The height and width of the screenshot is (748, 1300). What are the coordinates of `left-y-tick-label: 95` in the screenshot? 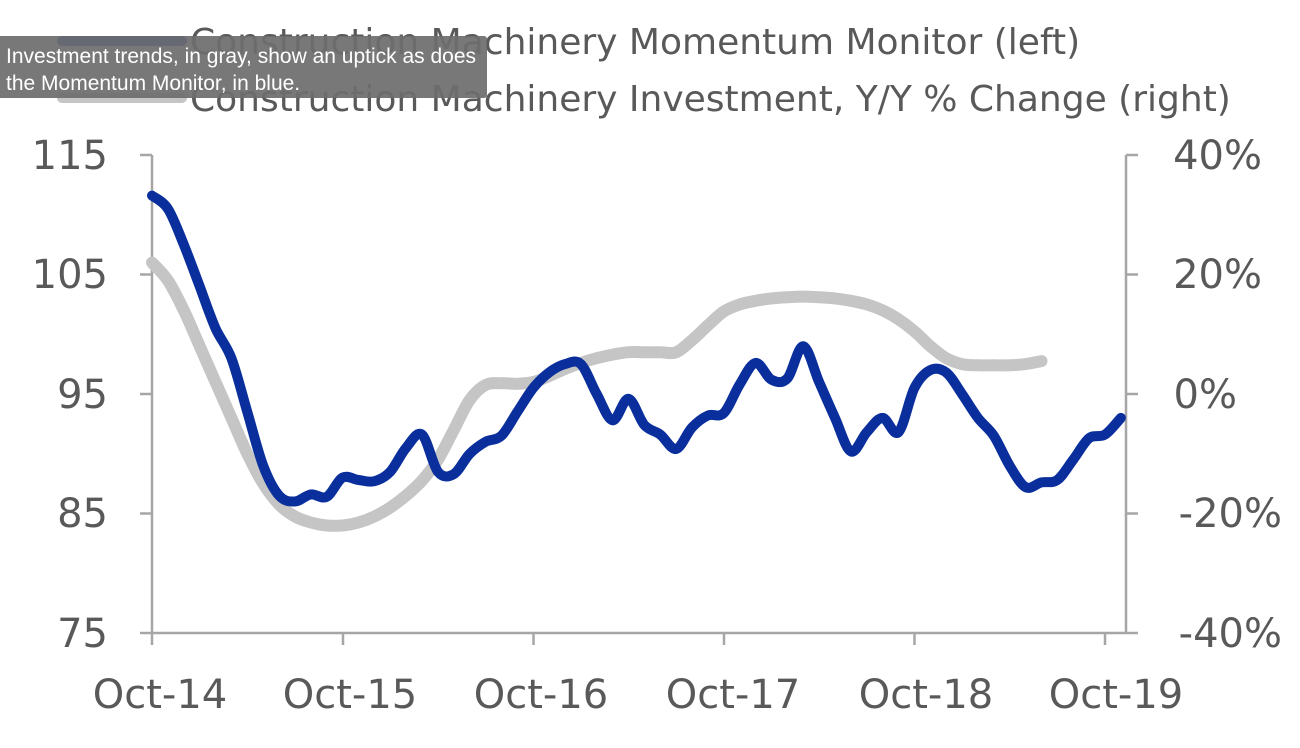 It's located at (82, 395).